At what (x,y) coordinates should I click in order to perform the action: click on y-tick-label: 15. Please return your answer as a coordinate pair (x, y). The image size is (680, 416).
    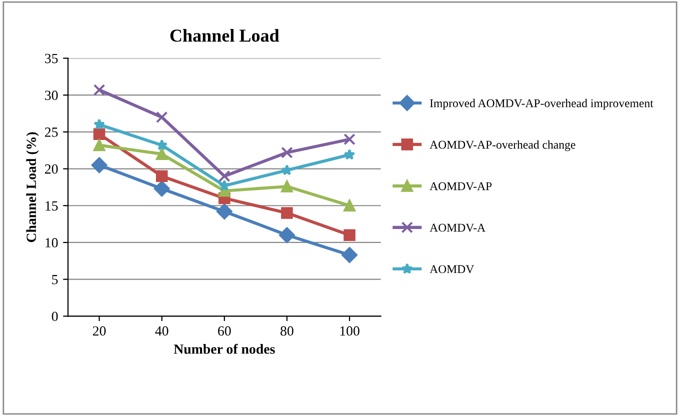
    Looking at the image, I should click on (52, 206).